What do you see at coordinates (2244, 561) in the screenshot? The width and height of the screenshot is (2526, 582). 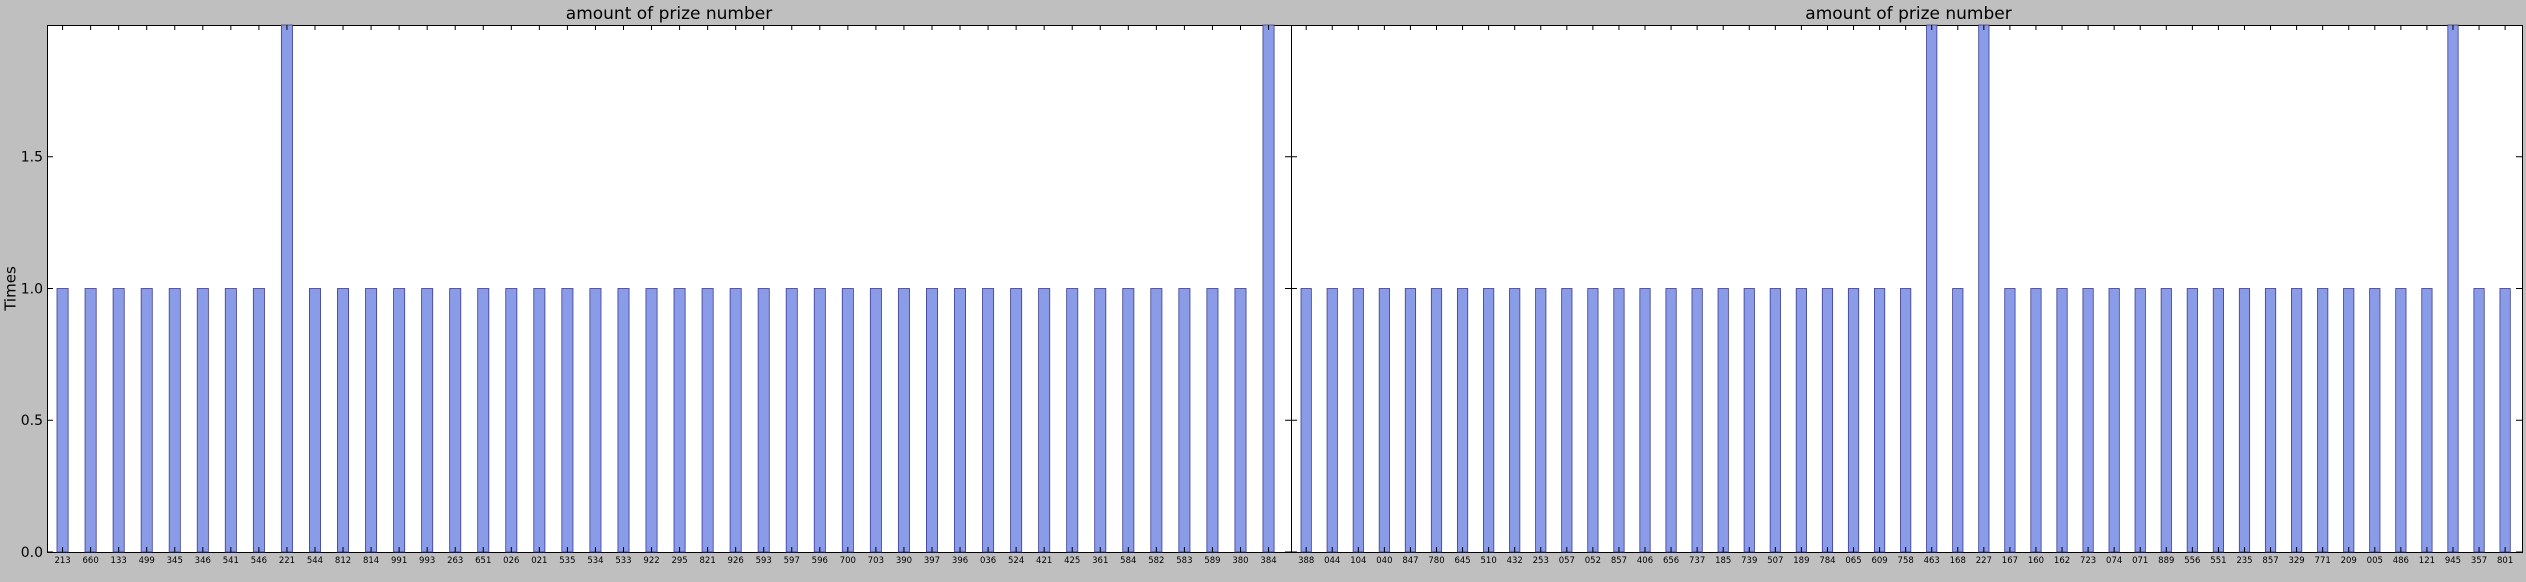 I see `x-tick-label: 235` at bounding box center [2244, 561].